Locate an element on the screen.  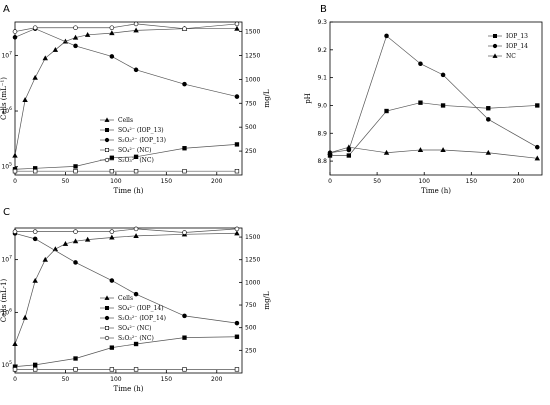
legend-label: IOP_14 is located at coordinates (517, 46).